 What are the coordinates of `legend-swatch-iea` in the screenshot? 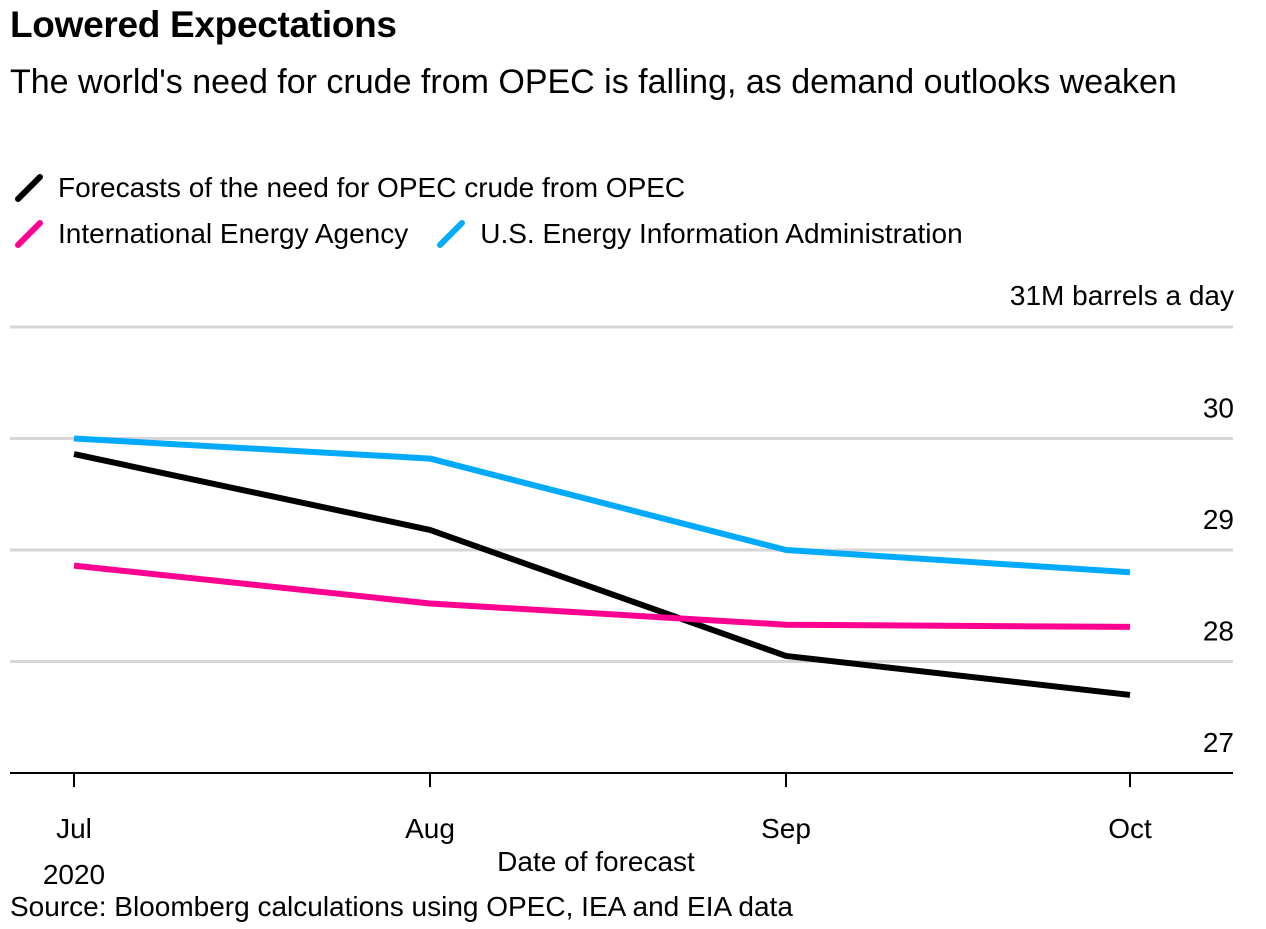 It's located at (29, 234).